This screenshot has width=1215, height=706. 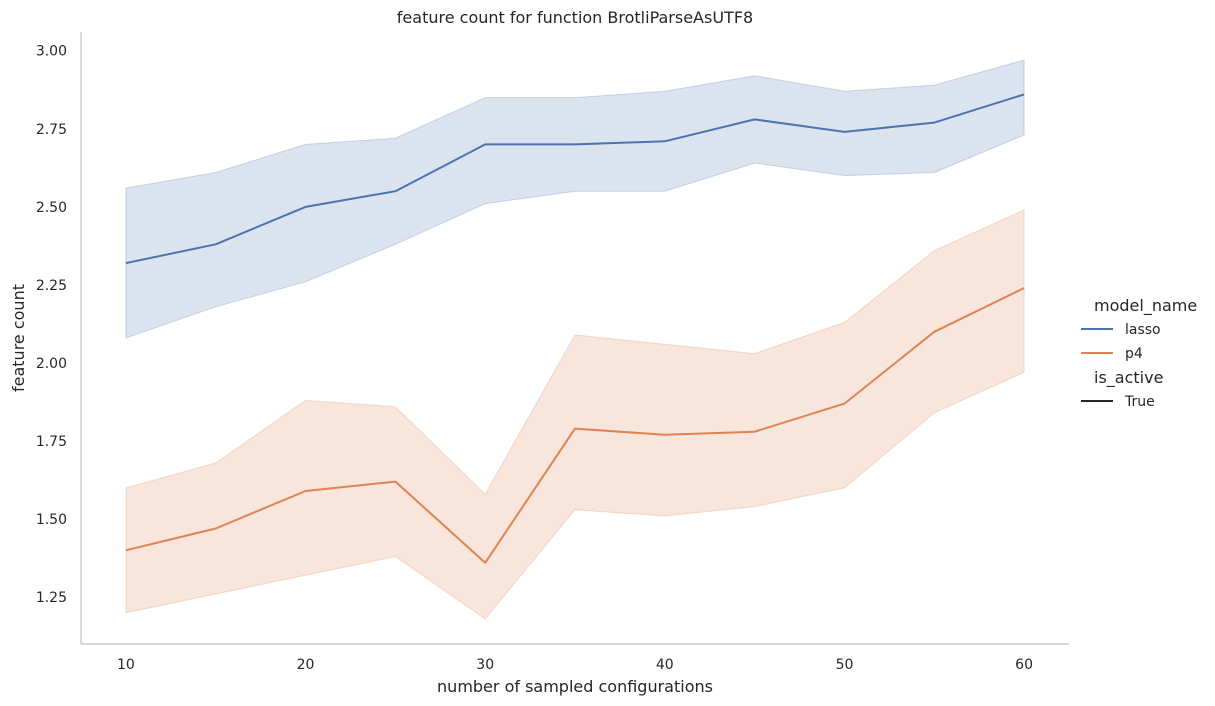 What do you see at coordinates (306, 665) in the screenshot?
I see `x-tick-label: 20` at bounding box center [306, 665].